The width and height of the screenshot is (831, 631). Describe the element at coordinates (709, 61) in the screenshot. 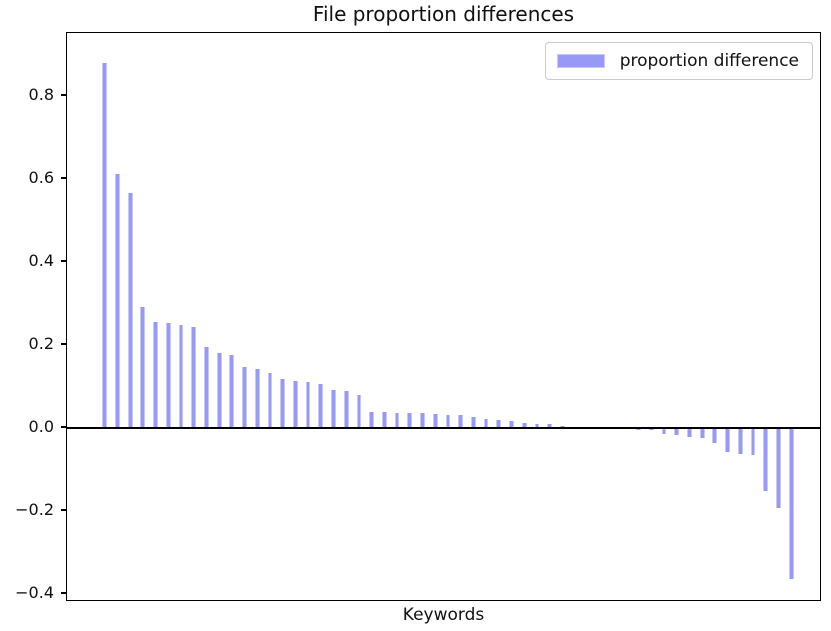

I see `legend-label: proportion difference` at that location.